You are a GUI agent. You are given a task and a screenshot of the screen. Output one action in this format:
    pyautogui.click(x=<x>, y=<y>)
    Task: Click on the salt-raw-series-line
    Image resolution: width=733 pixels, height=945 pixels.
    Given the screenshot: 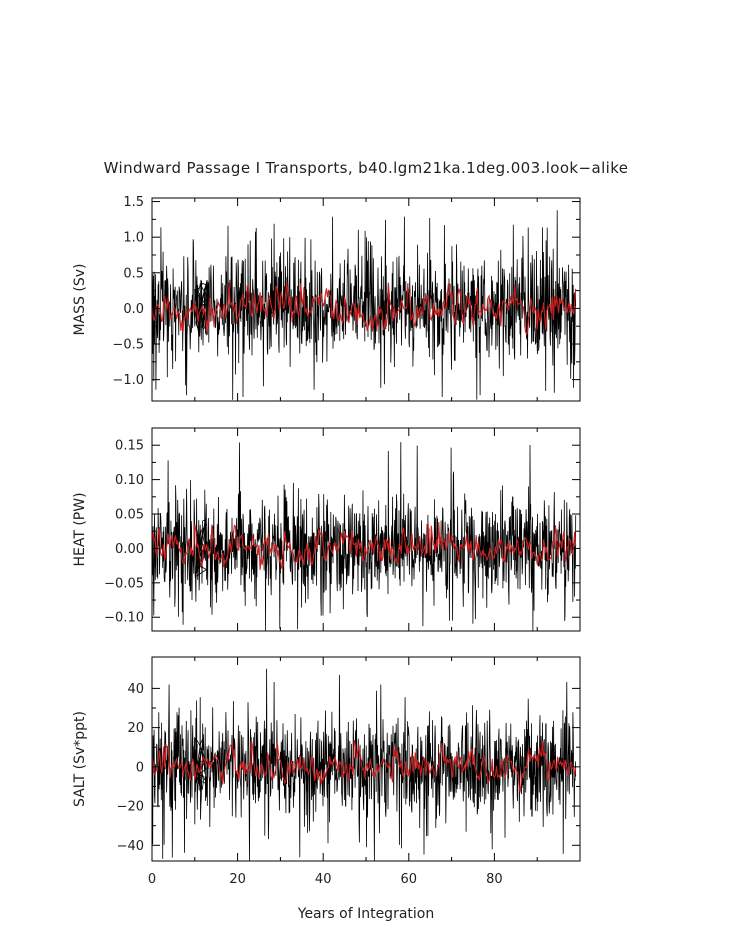 What is the action you would take?
    pyautogui.click(x=364, y=764)
    